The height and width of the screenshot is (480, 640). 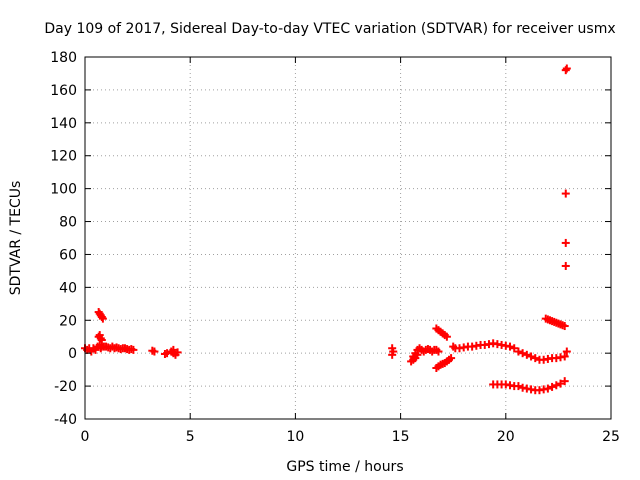 What do you see at coordinates (63, 91) in the screenshot?
I see `y-tick-label: 160` at bounding box center [63, 91].